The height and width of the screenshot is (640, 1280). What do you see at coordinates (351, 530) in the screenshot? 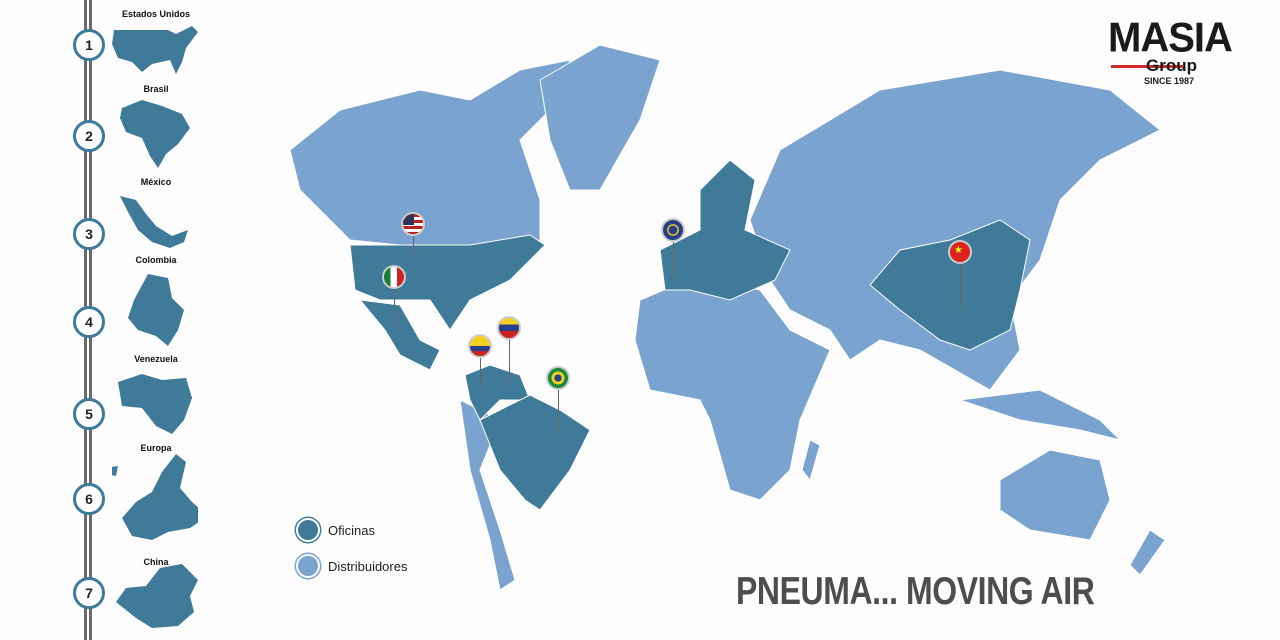
I see `offices-label: Oficinas` at bounding box center [351, 530].